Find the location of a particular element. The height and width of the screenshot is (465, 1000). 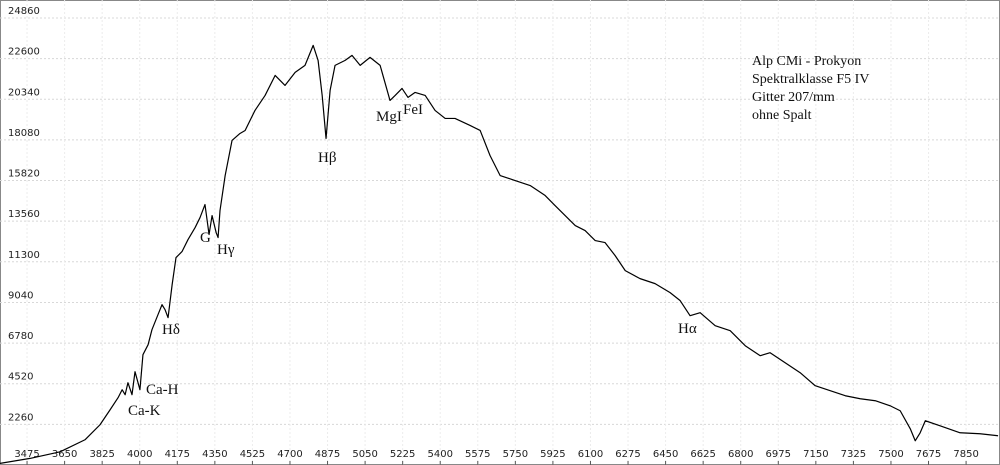

x-tick-label: 7850 is located at coordinates (965, 454).